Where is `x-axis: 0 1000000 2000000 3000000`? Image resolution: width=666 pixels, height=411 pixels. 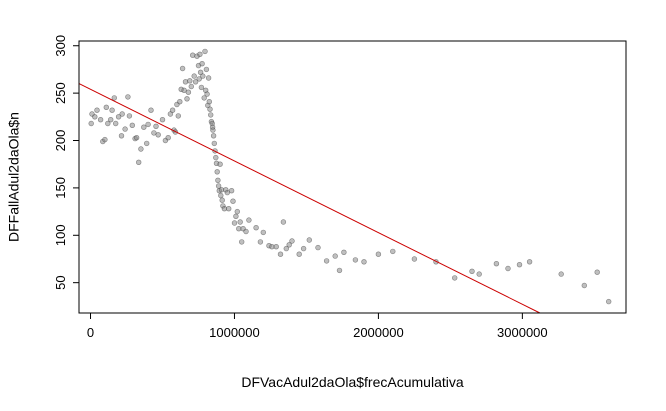 x-axis: 0 1000000 2000000 3000000 is located at coordinates (317, 326).